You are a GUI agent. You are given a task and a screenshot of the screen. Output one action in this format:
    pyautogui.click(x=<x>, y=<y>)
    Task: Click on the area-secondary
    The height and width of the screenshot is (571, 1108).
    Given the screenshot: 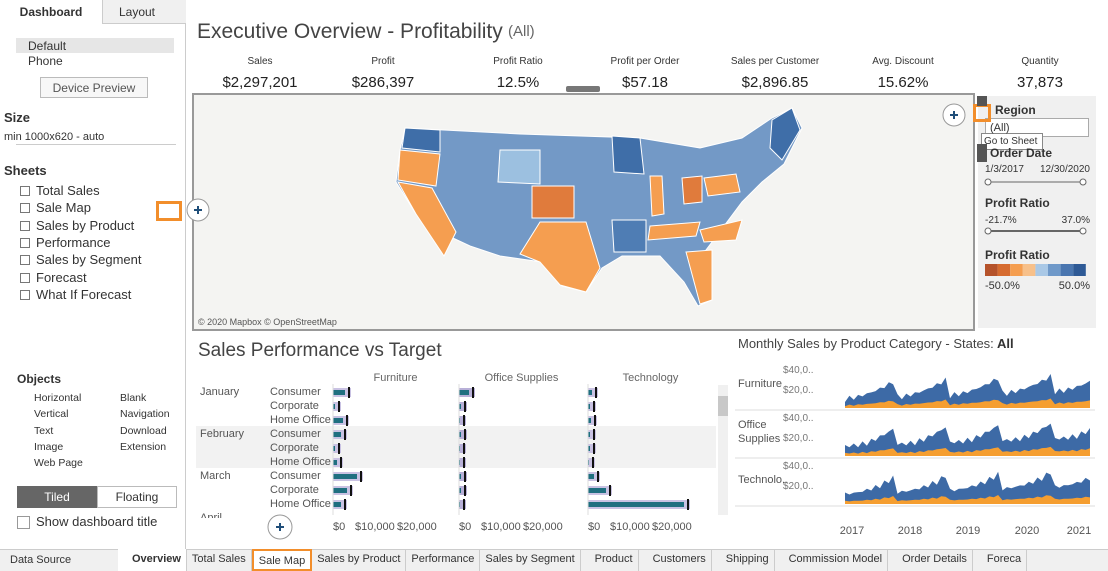 What is the action you would take?
    pyautogui.click(x=967, y=403)
    